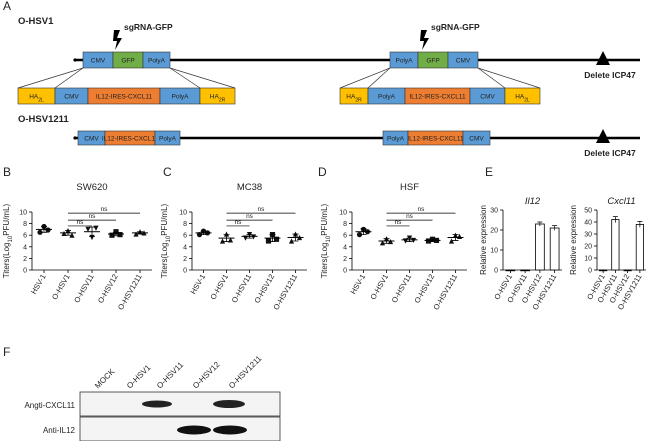  I want to click on x-tick-label: HSV-1, so click(38, 284).